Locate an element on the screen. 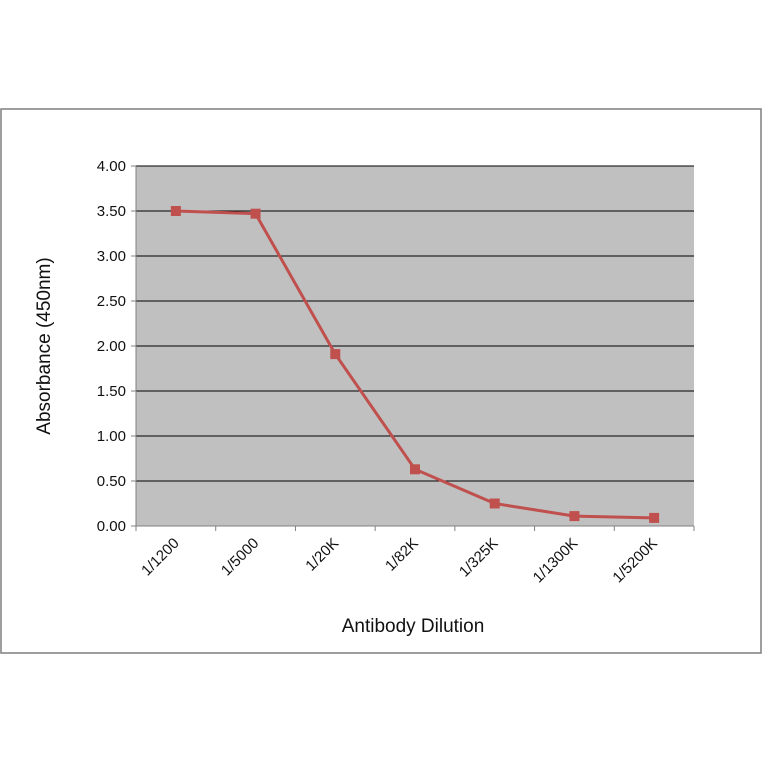  y-tick-label: 1.00 is located at coordinates (111, 436).